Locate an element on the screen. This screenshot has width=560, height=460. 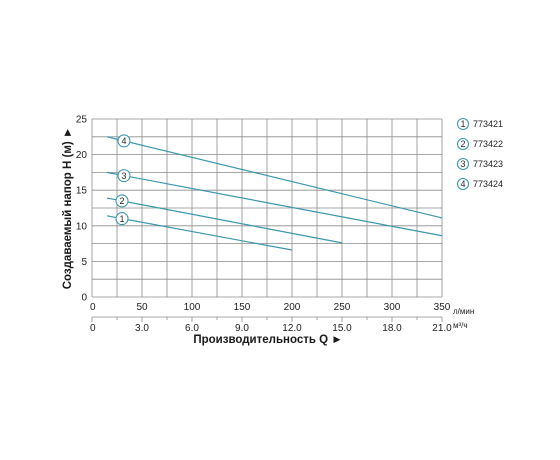
x2-tick-label: 18.0 is located at coordinates (392, 328).